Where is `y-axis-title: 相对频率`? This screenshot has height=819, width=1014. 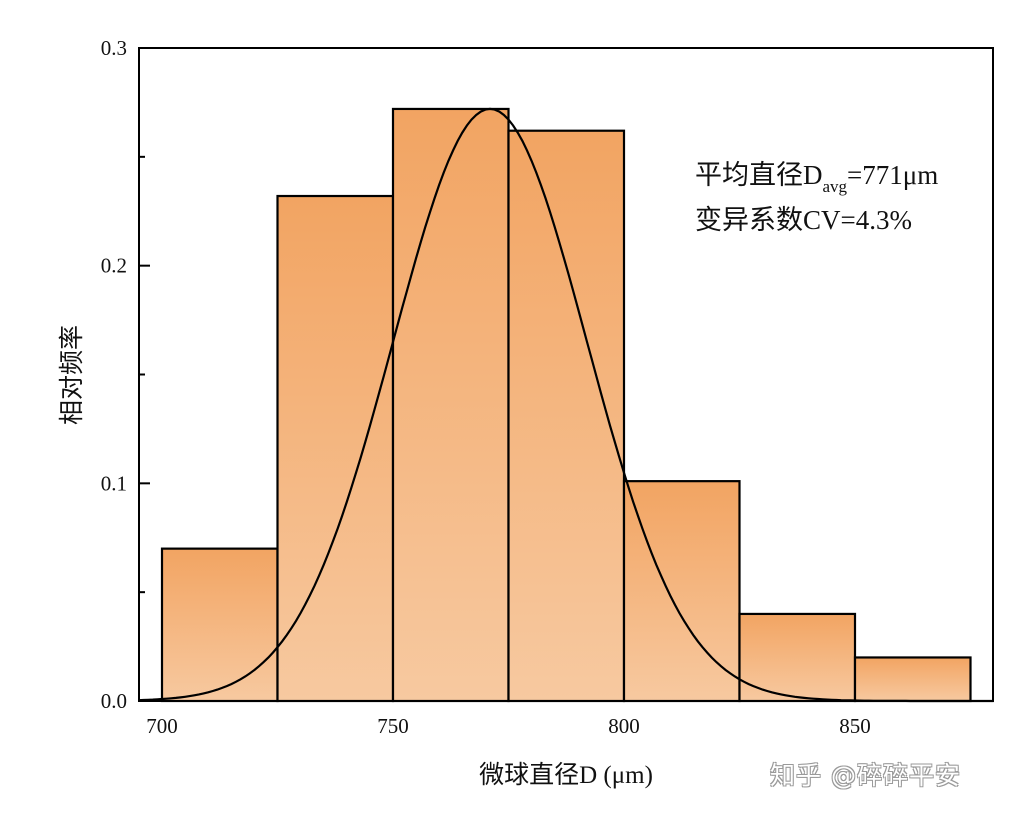 y-axis-title: 相对频率 is located at coordinates (72, 375).